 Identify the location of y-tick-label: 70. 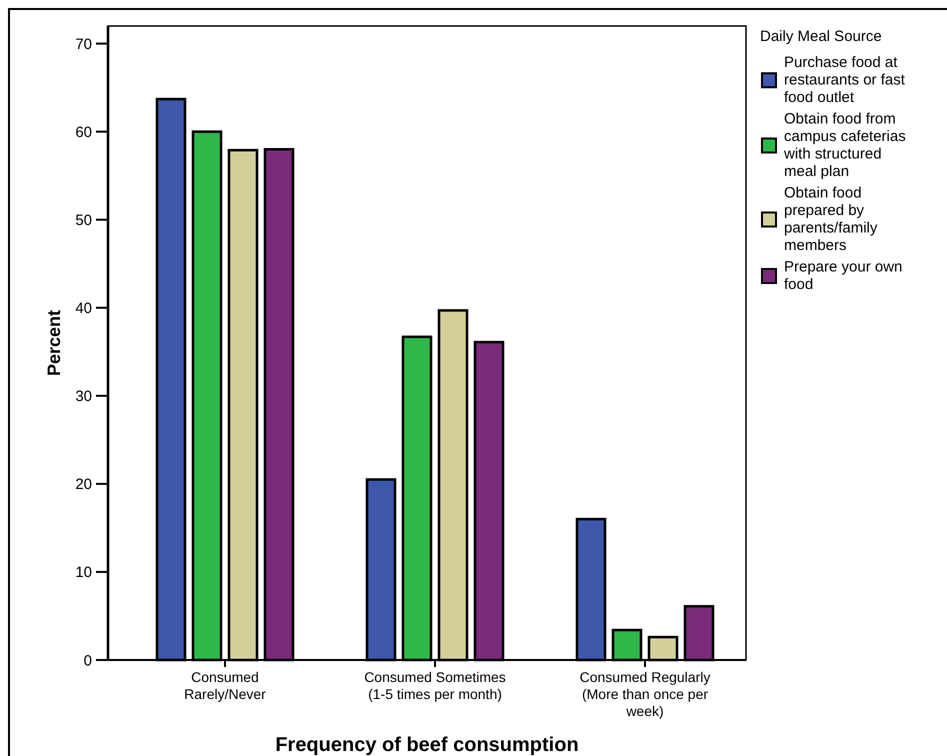
(83, 44).